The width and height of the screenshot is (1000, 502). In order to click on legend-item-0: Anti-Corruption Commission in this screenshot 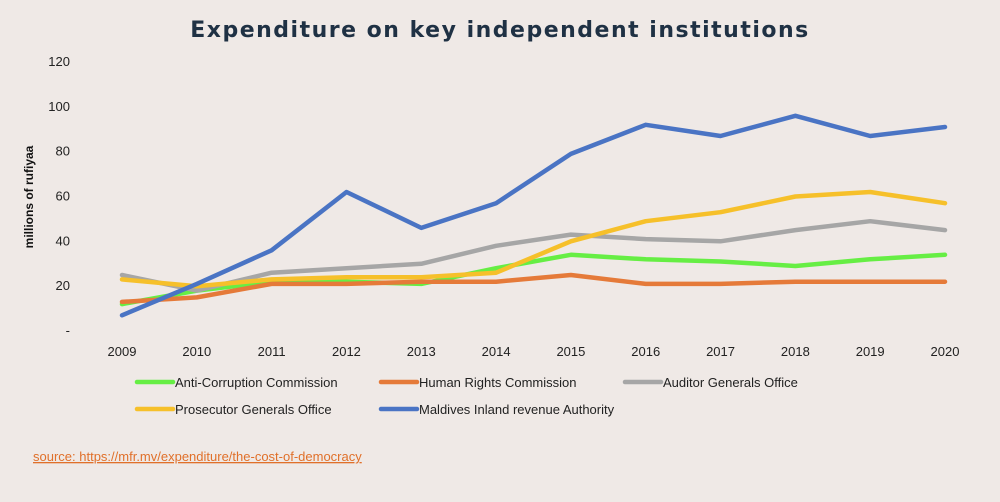, I will do `click(236, 382)`.